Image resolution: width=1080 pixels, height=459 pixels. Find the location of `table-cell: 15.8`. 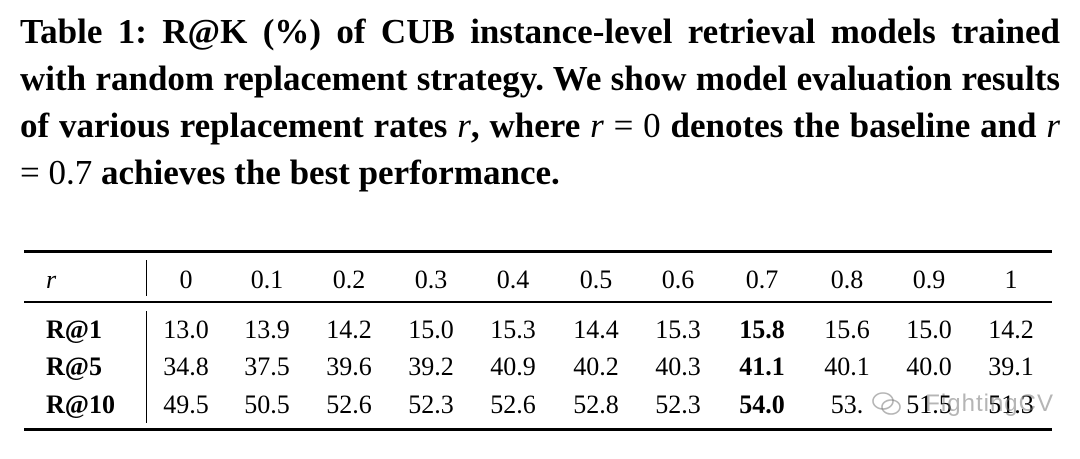

table-cell: 15.8 is located at coordinates (762, 329).